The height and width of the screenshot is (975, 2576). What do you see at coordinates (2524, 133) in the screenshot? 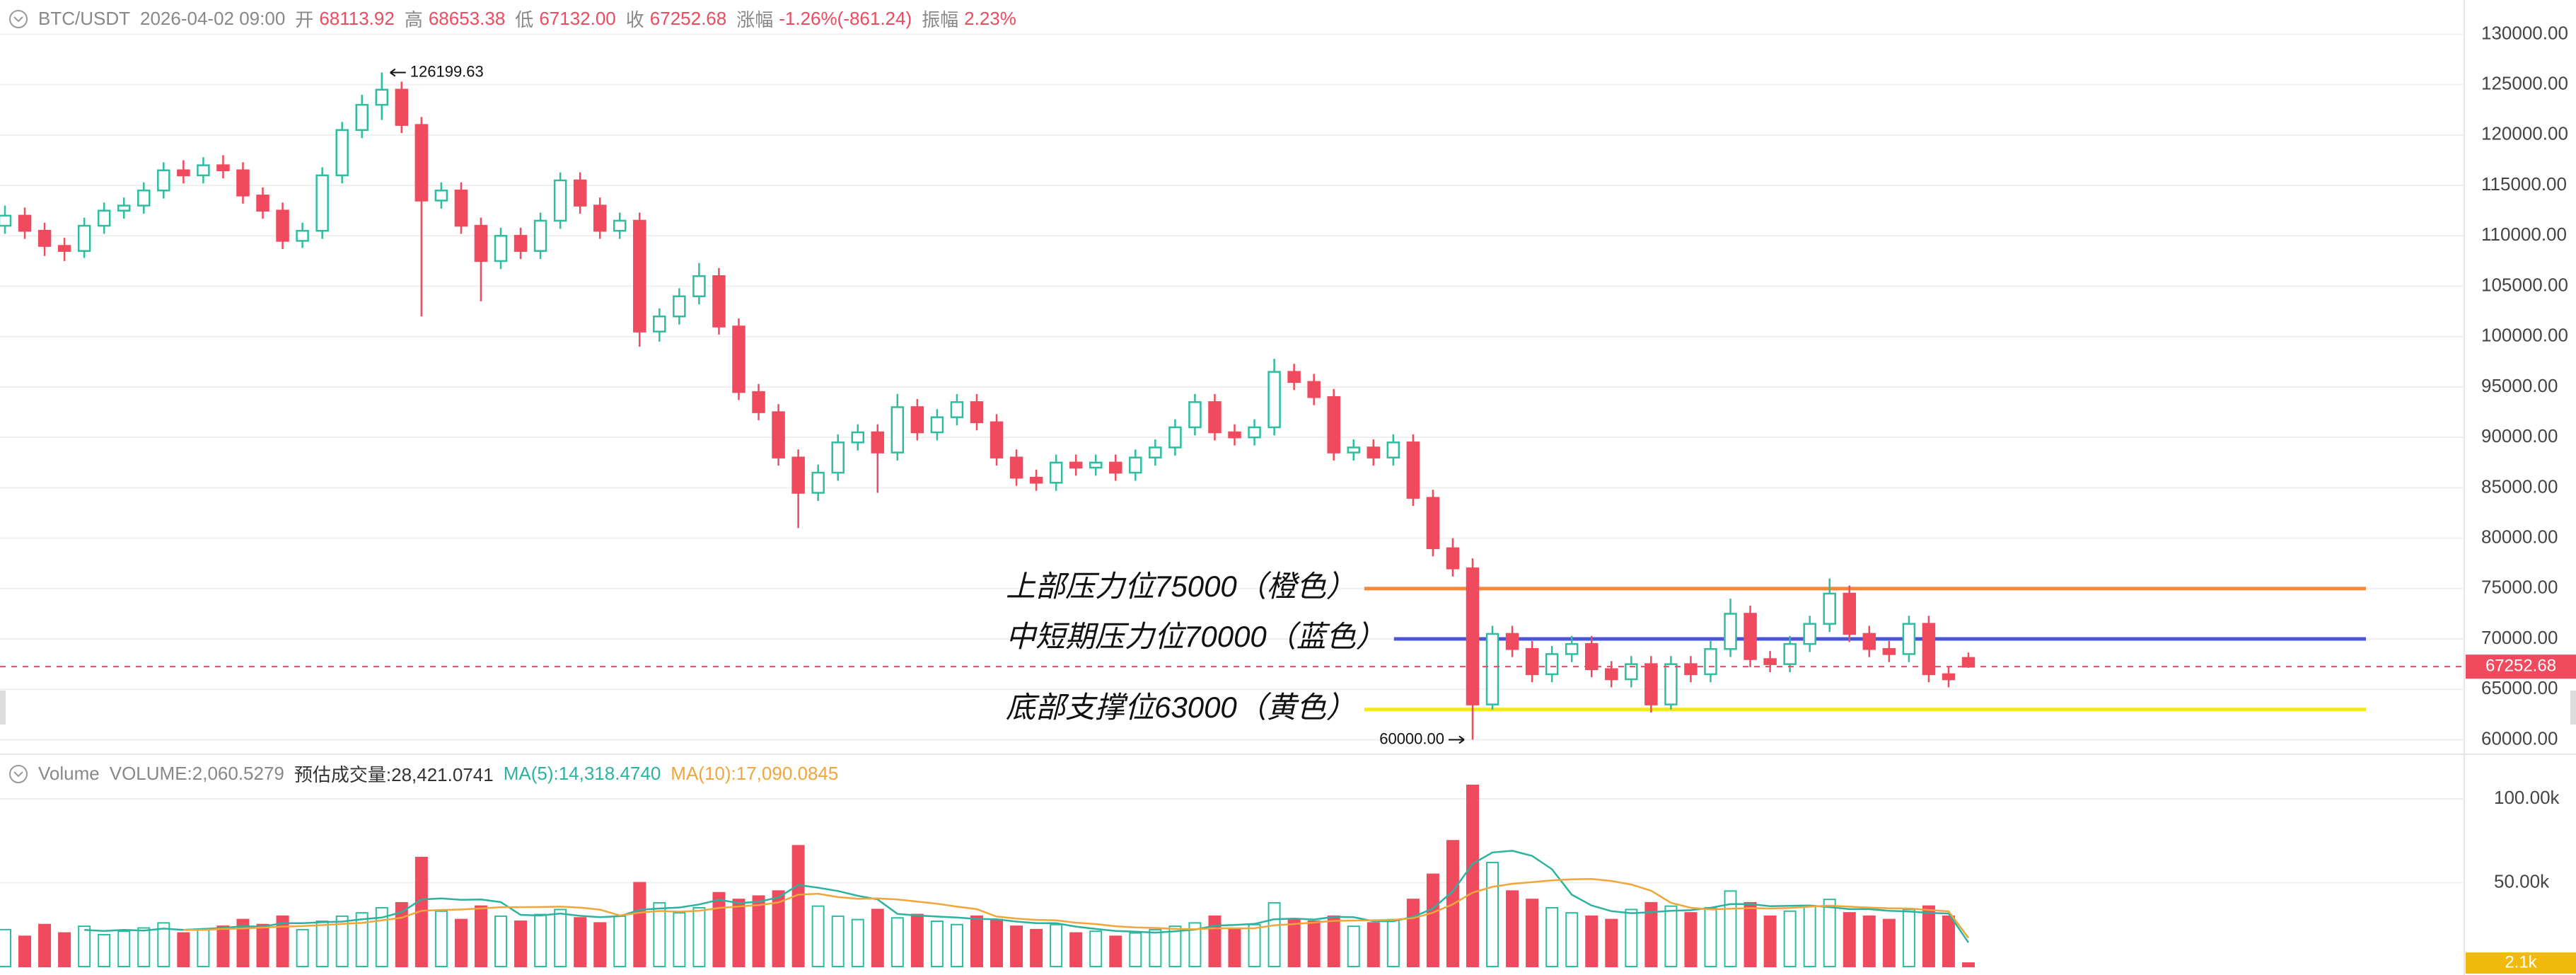
I see `y-tick-label: 120000.00` at bounding box center [2524, 133].